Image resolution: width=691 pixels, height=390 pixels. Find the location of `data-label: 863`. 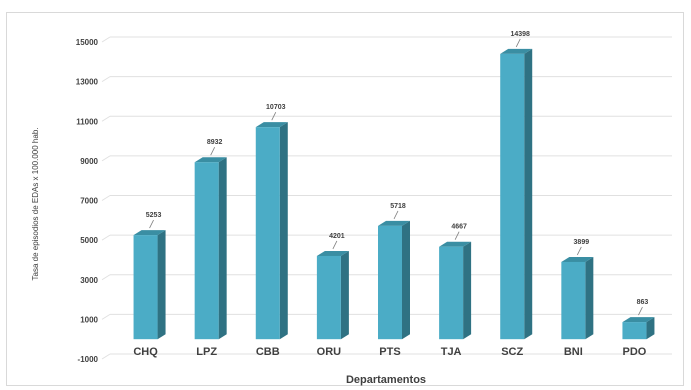

data-label: 863 is located at coordinates (643, 302).